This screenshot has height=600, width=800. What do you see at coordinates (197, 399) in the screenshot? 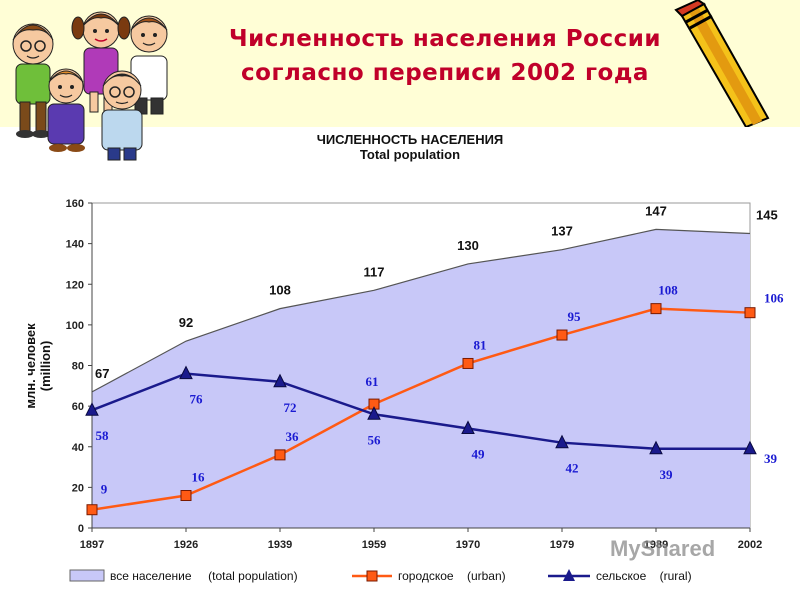
I see `rural-data-label: 76` at bounding box center [197, 399].